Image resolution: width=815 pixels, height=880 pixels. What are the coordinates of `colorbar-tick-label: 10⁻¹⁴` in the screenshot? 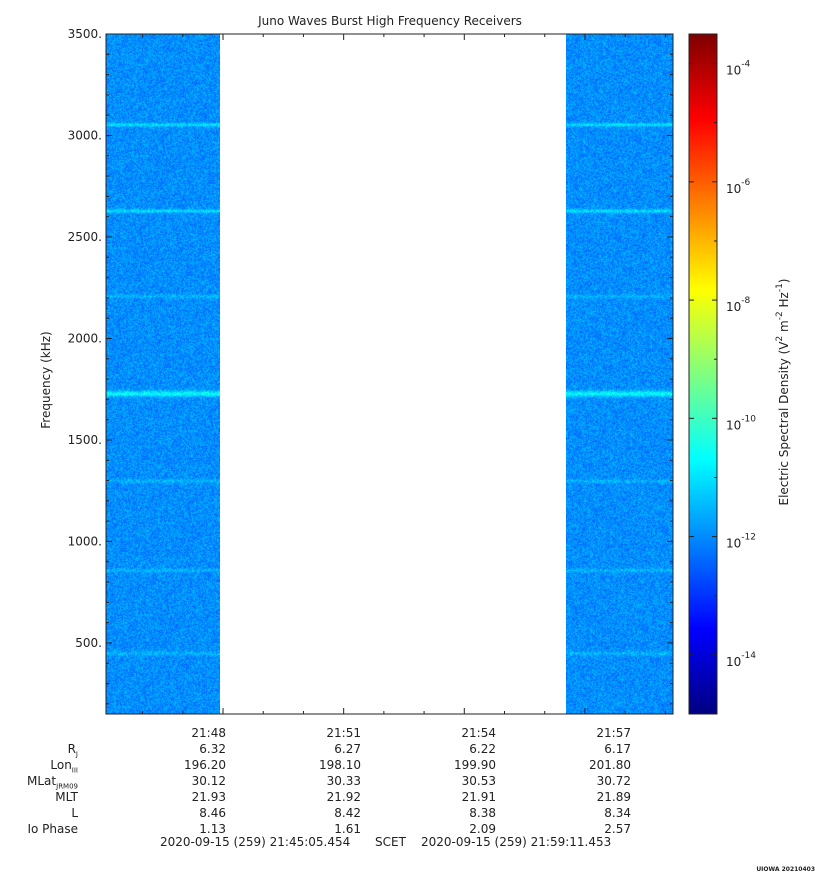 It's located at (741, 660).